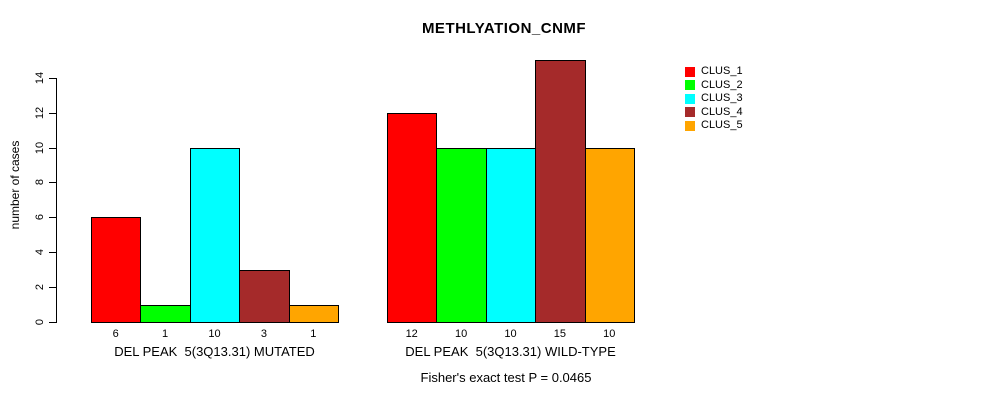 This screenshot has width=990, height=400. I want to click on bar-value-label: 15, so click(560, 334).